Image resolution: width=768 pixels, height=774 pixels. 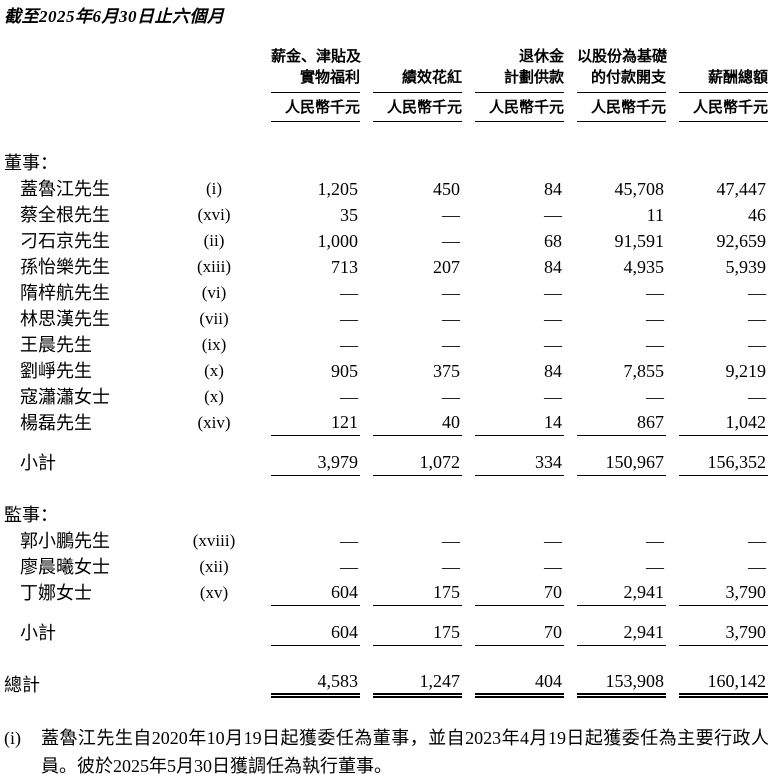 What do you see at coordinates (31, 515) in the screenshot?
I see `section-header-label: 監事：` at bounding box center [31, 515].